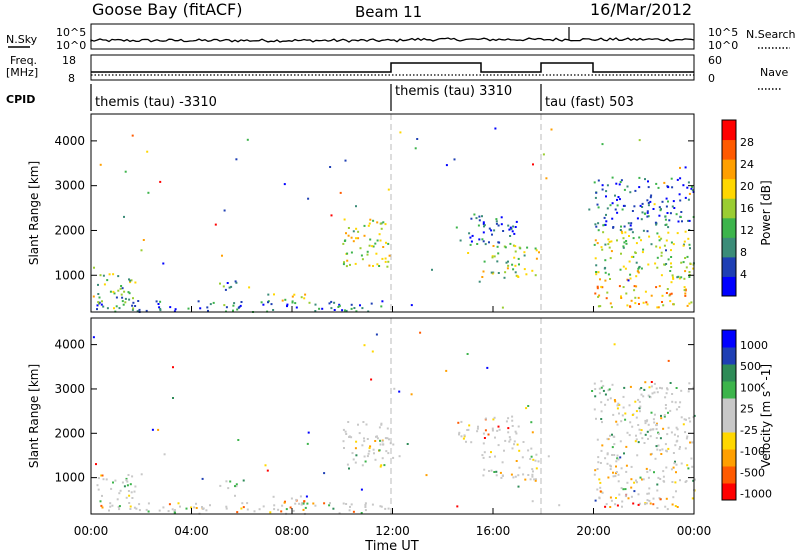 The width and height of the screenshot is (800, 554). Describe the element at coordinates (729, 373) in the screenshot. I see `colorbar-swatch` at that location.